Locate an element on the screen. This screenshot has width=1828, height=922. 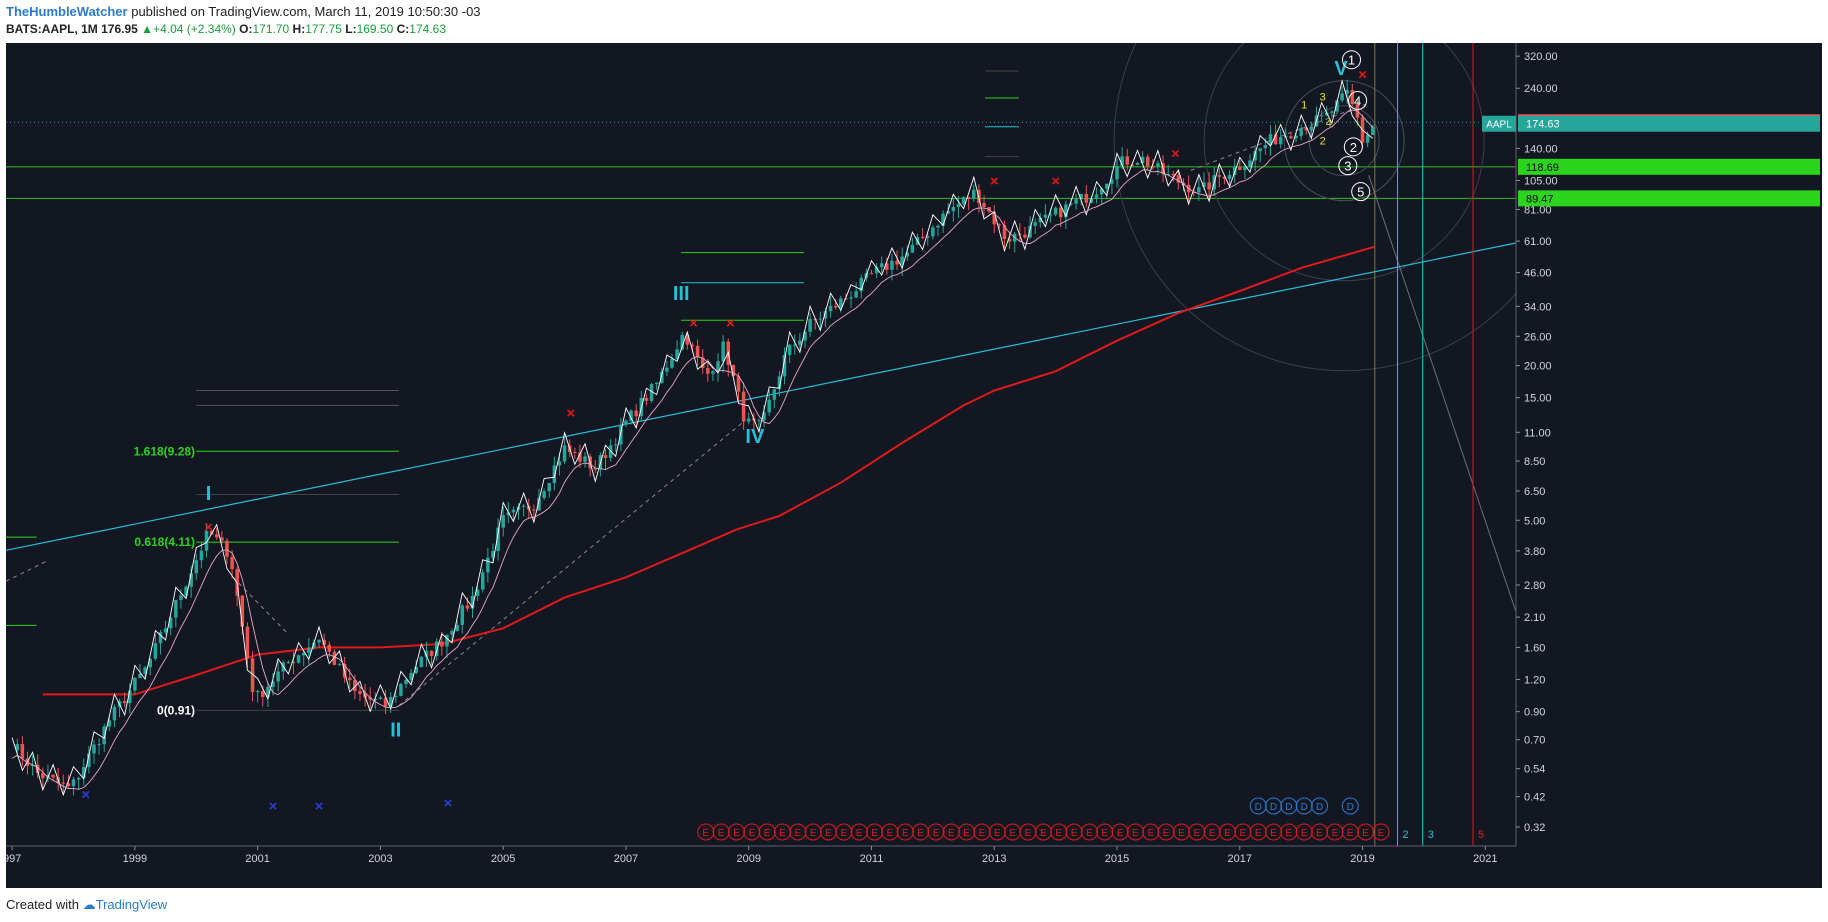
y-tick-label: 15.00 is located at coordinates (1538, 399).